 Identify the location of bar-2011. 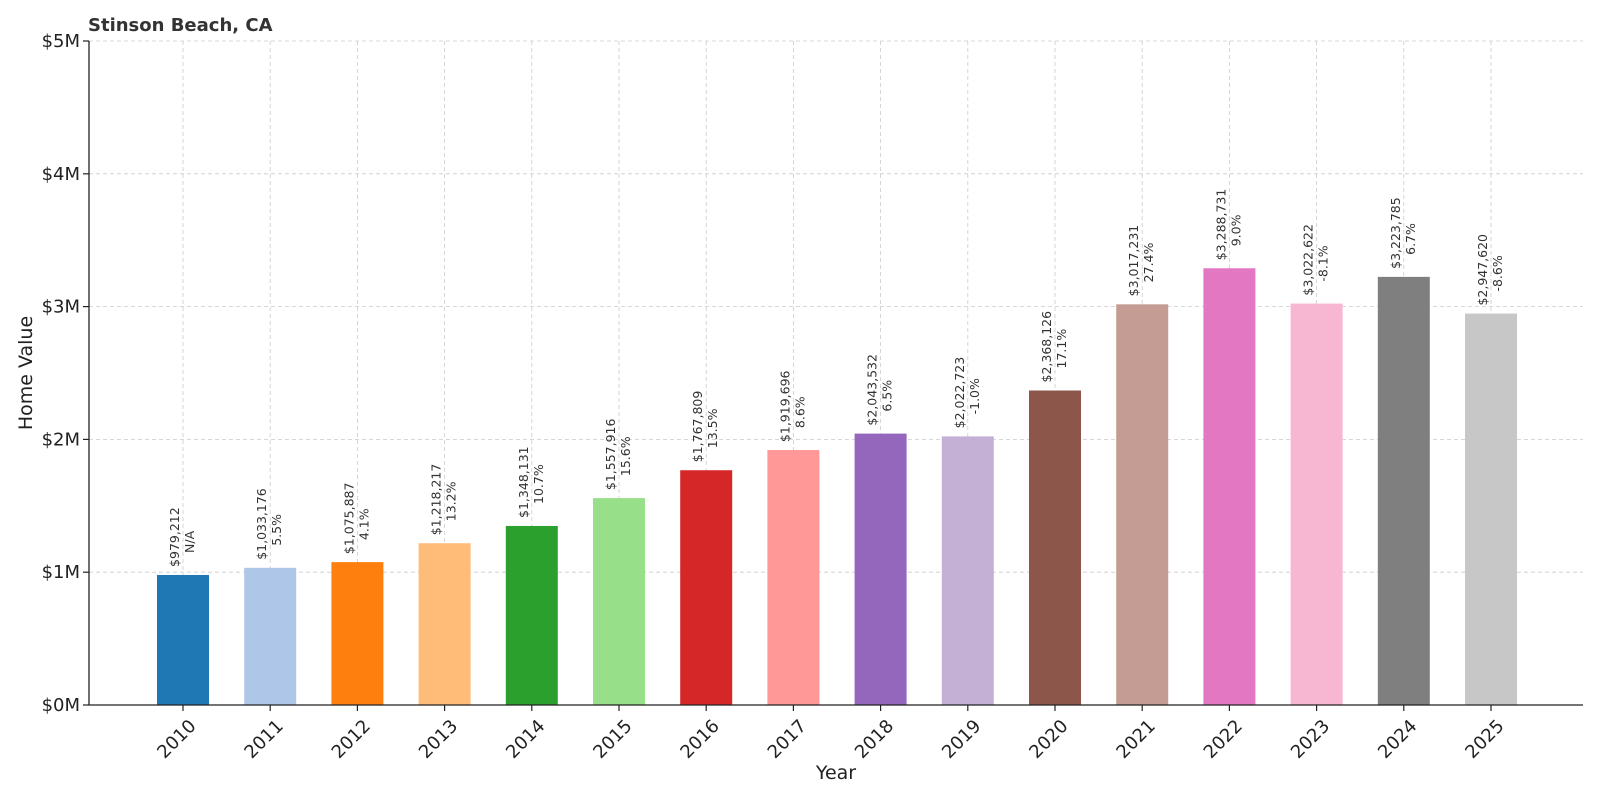
(270, 636).